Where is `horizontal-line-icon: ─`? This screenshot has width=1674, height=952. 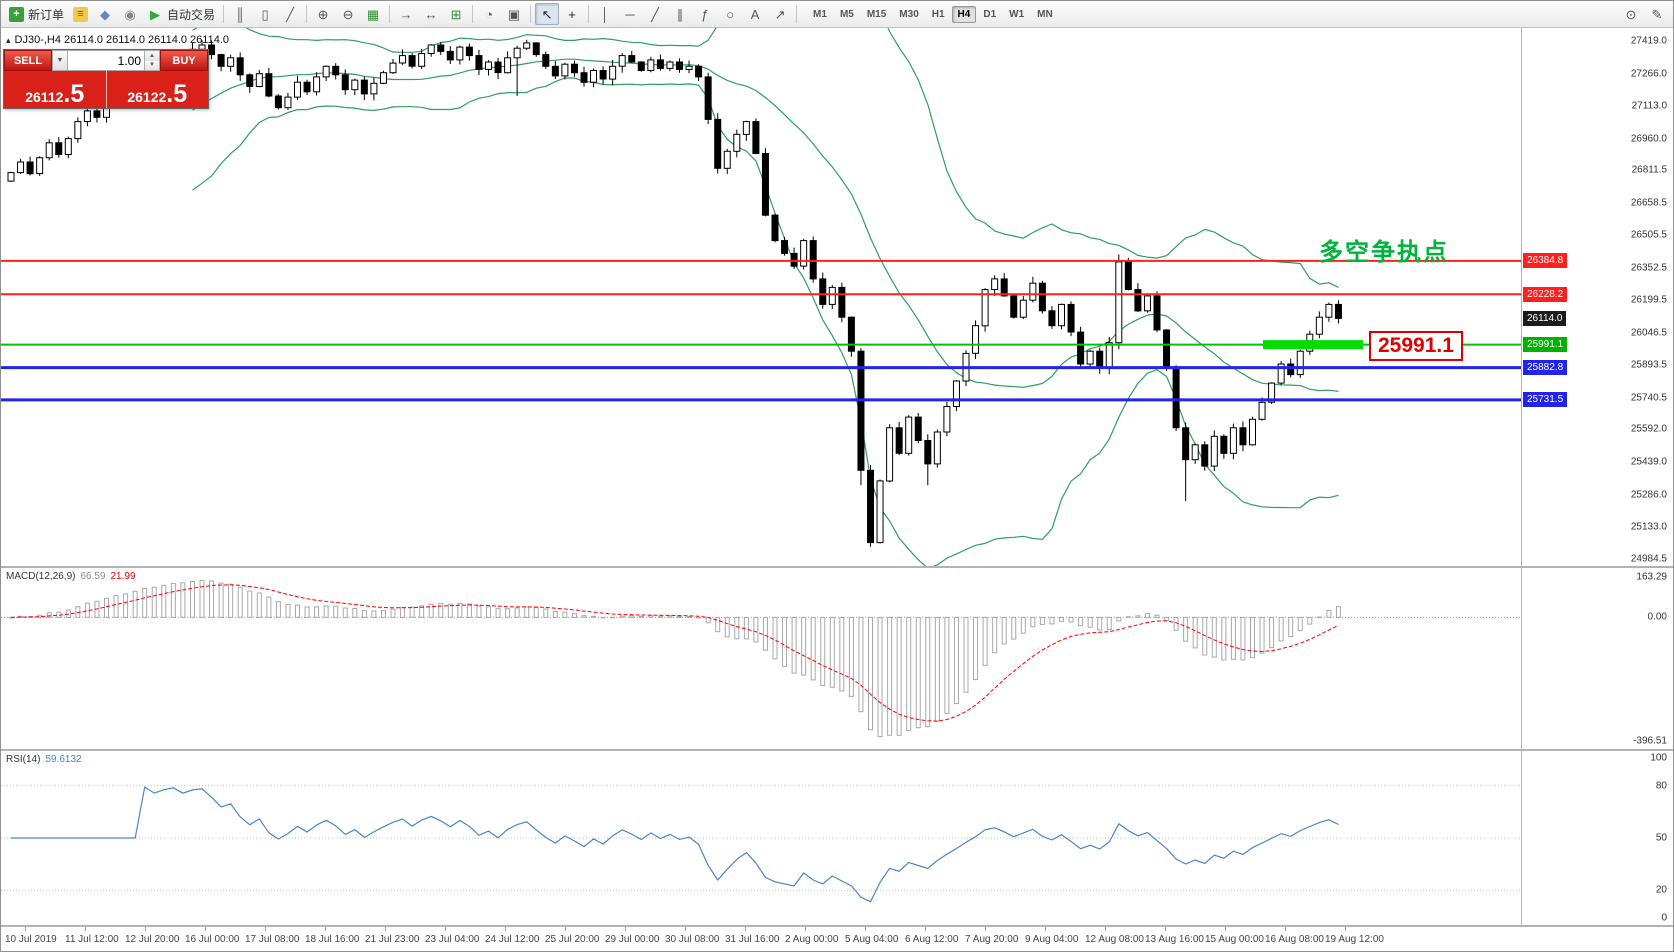
horizontal-line-icon: ─ is located at coordinates (630, 14).